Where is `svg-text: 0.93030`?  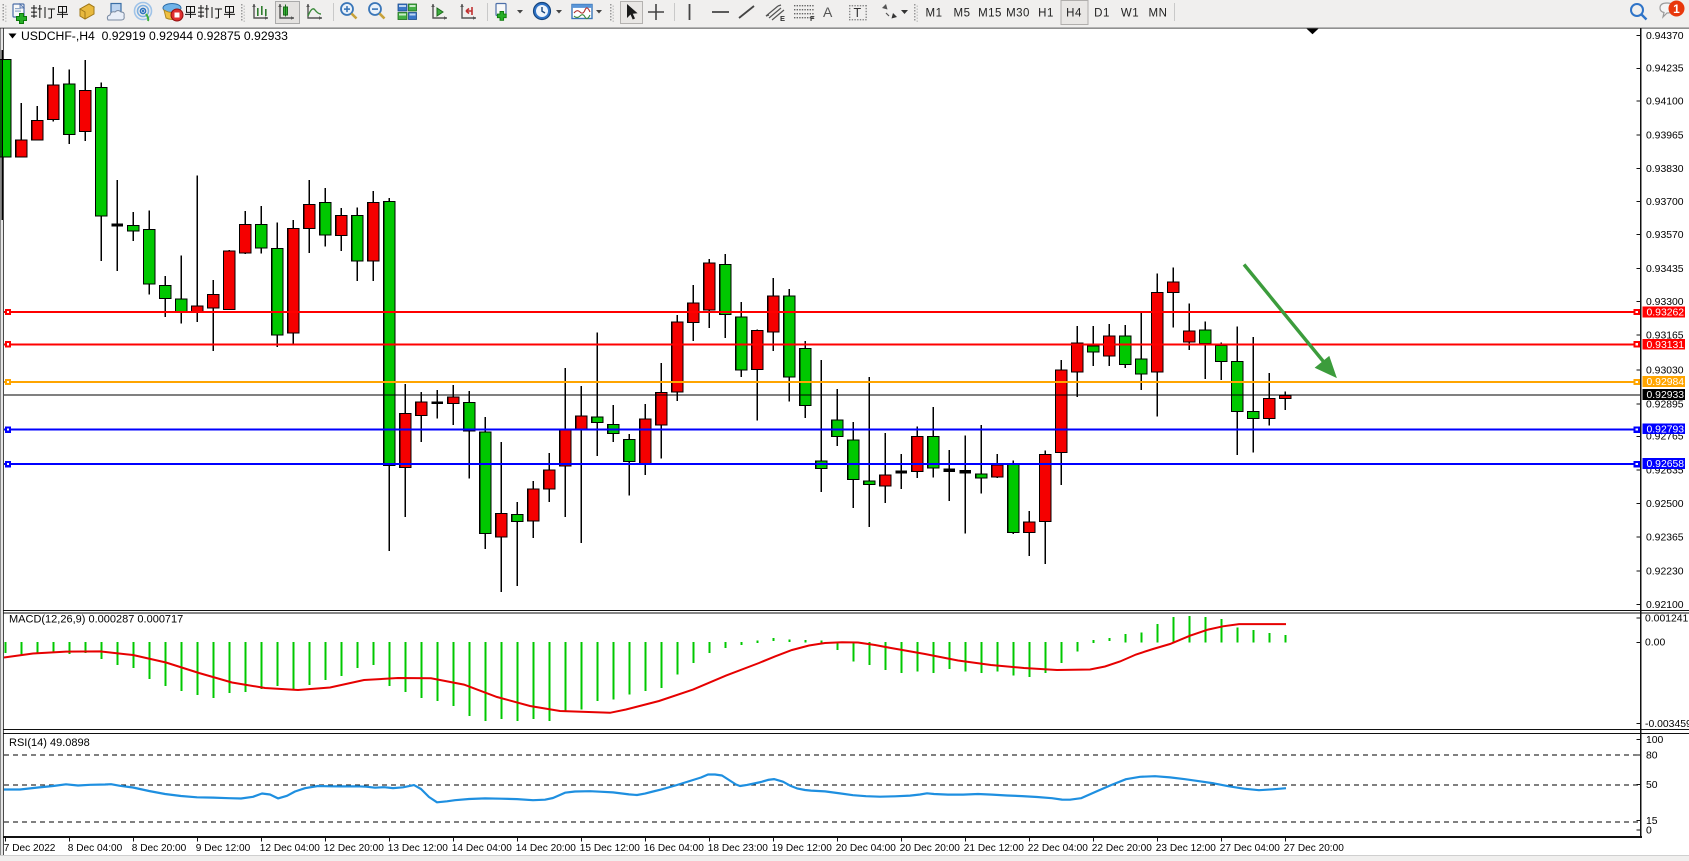
svg-text: 0.93030 is located at coordinates (1665, 370).